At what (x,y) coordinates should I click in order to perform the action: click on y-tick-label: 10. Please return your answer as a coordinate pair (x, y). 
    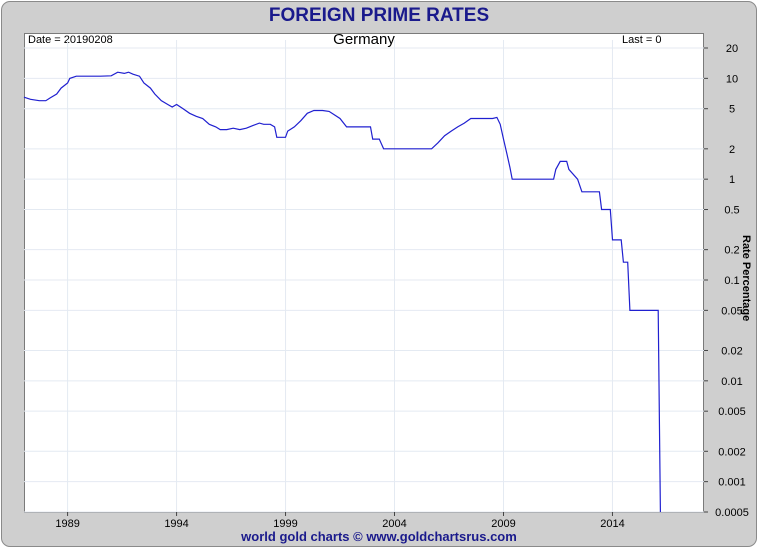
    Looking at the image, I should click on (732, 79).